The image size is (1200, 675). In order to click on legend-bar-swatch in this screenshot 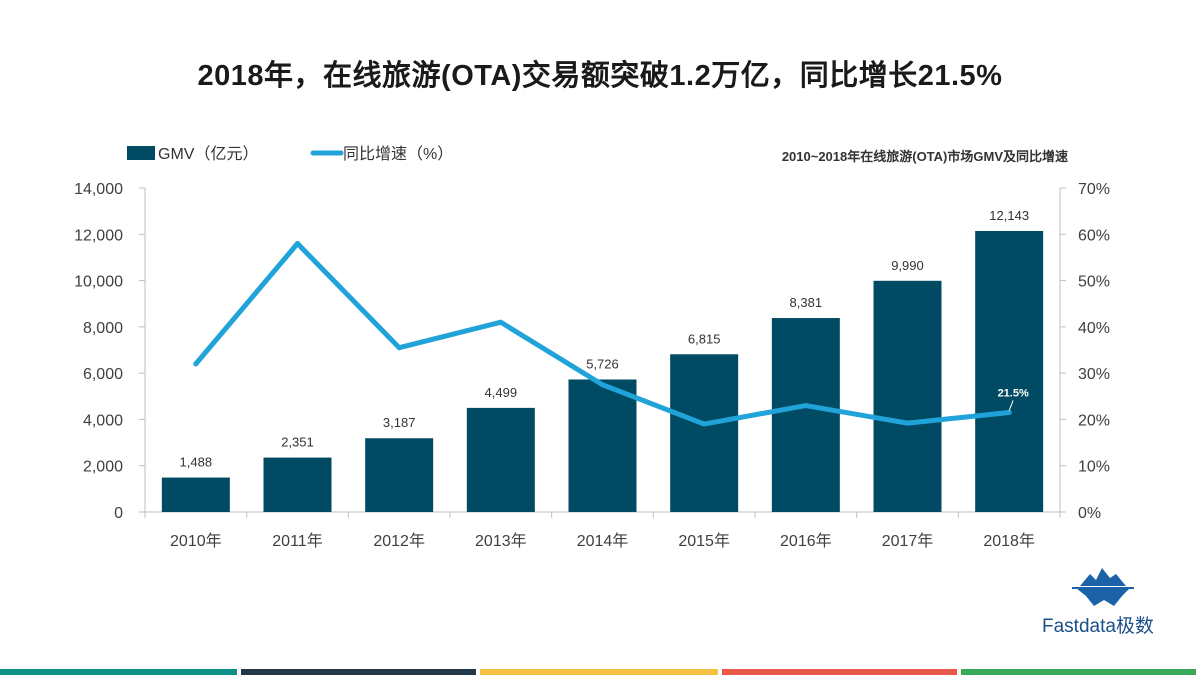, I will do `click(141, 153)`.